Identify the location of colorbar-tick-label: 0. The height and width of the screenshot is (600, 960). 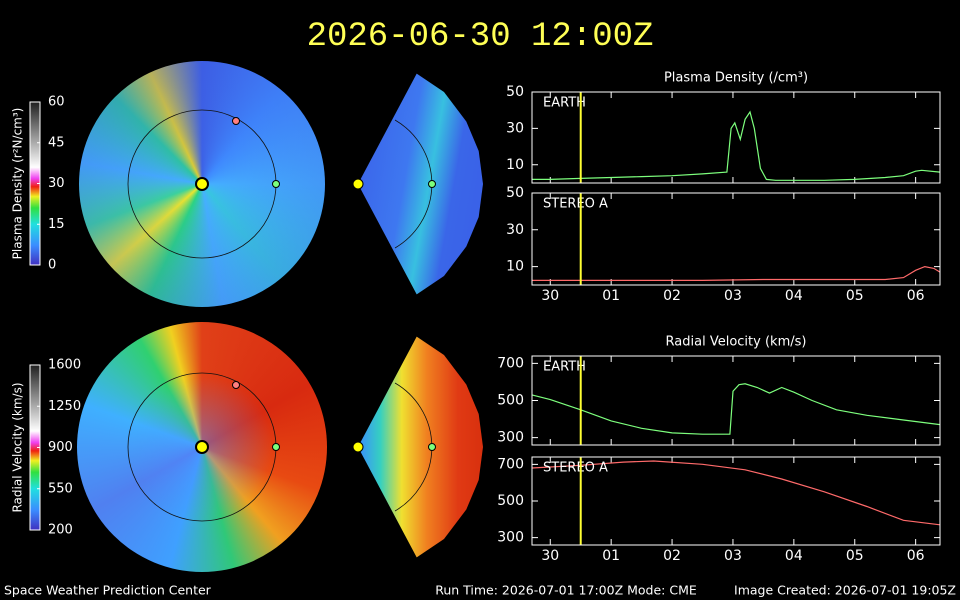
(52, 265).